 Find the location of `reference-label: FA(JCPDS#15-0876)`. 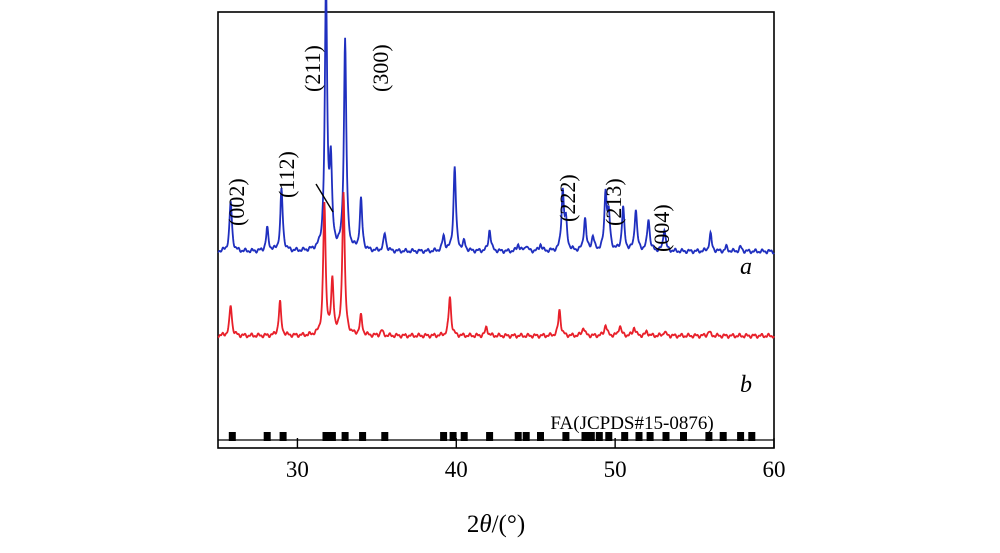

reference-label: FA(JCPDS#15-0876) is located at coordinates (631, 423).